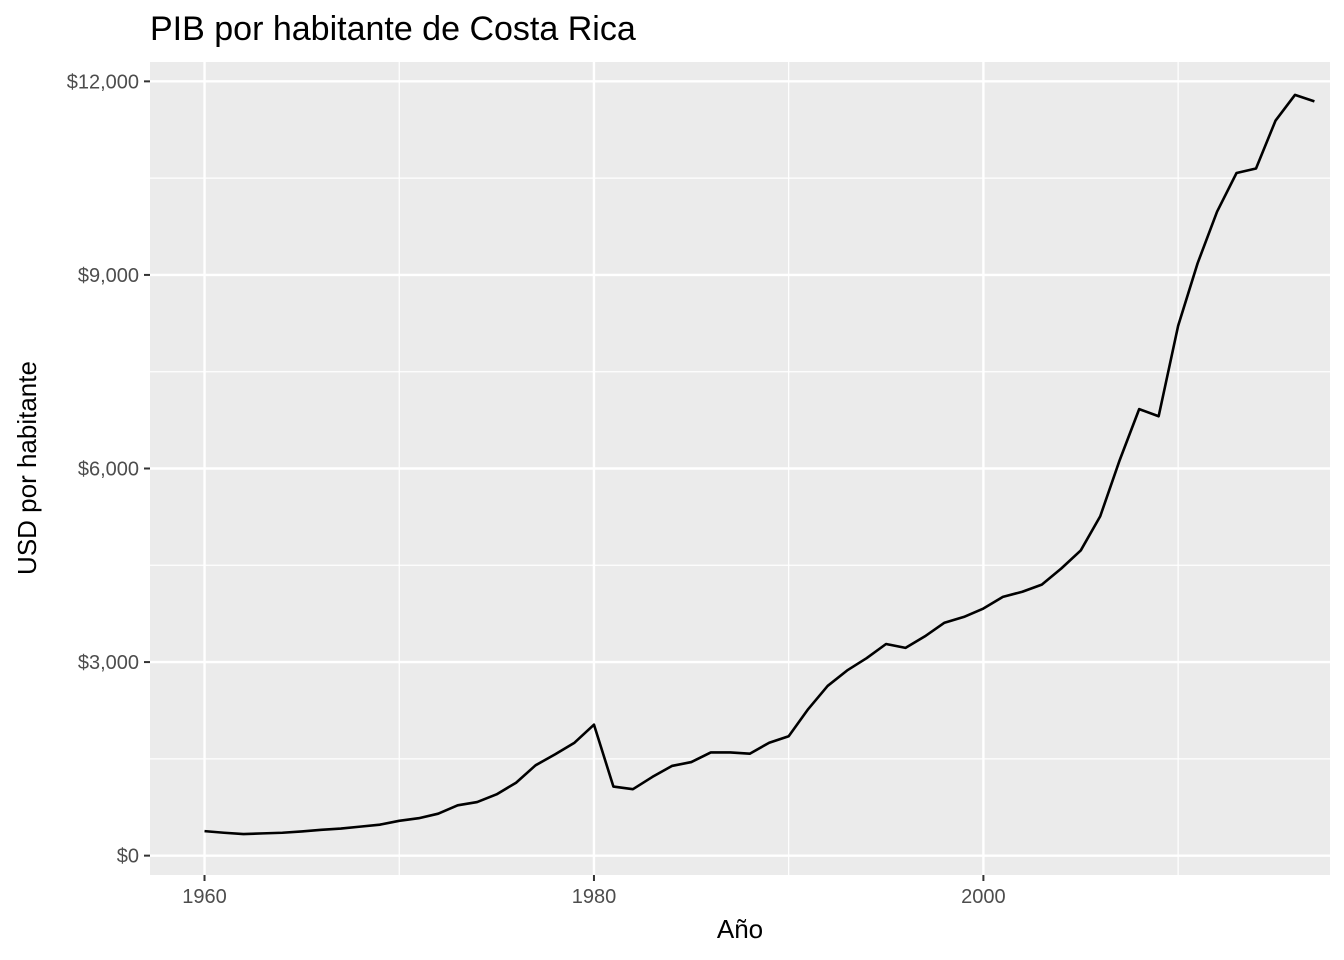  I want to click on chart-title: PIB por habitante de Costa Rica, so click(393, 29).